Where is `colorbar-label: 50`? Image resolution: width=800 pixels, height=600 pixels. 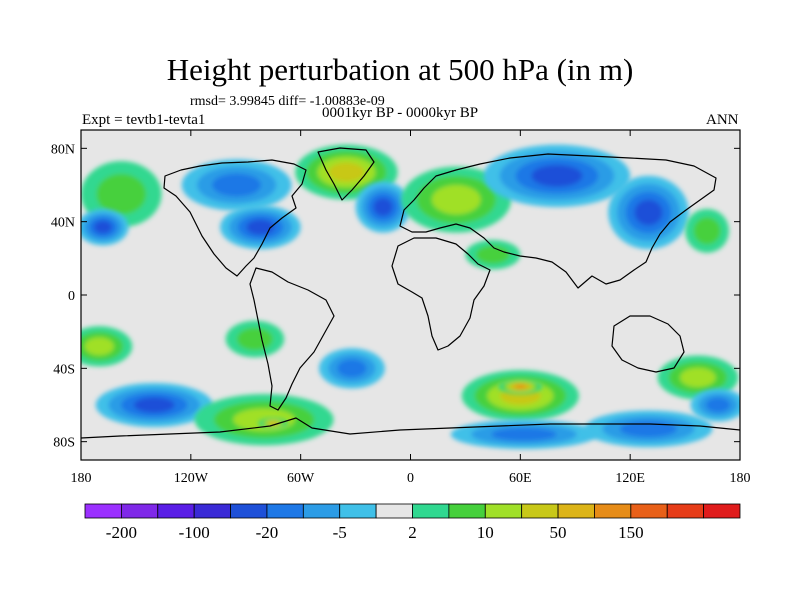
colorbar-label: 50 is located at coordinates (558, 532).